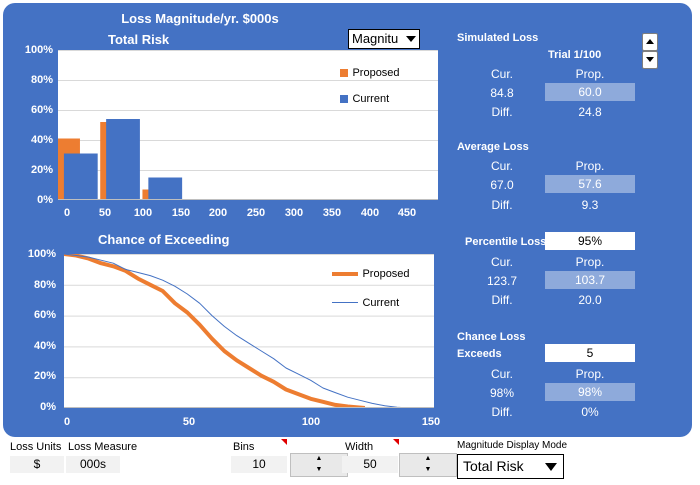  I want to click on top-xtick: 400, so click(370, 213).